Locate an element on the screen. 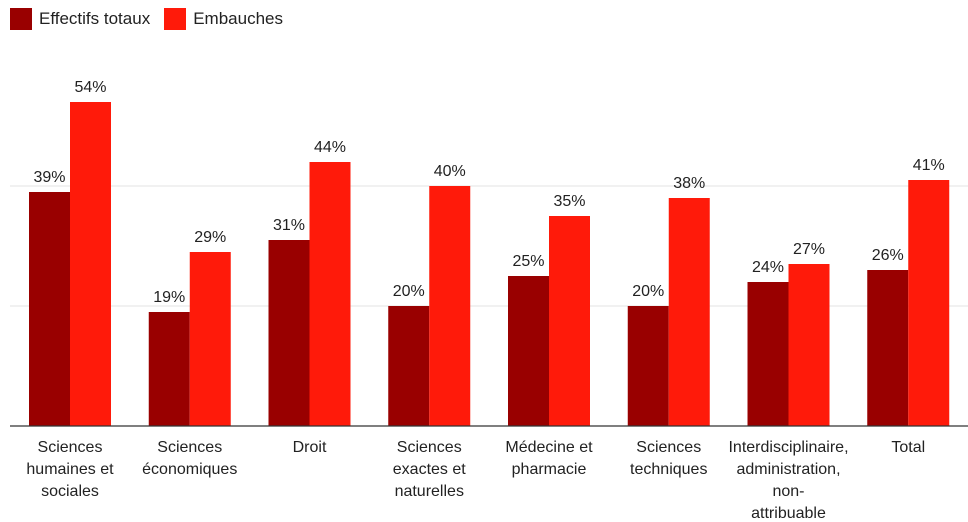  legend-swatch-effectifs is located at coordinates (21, 19).